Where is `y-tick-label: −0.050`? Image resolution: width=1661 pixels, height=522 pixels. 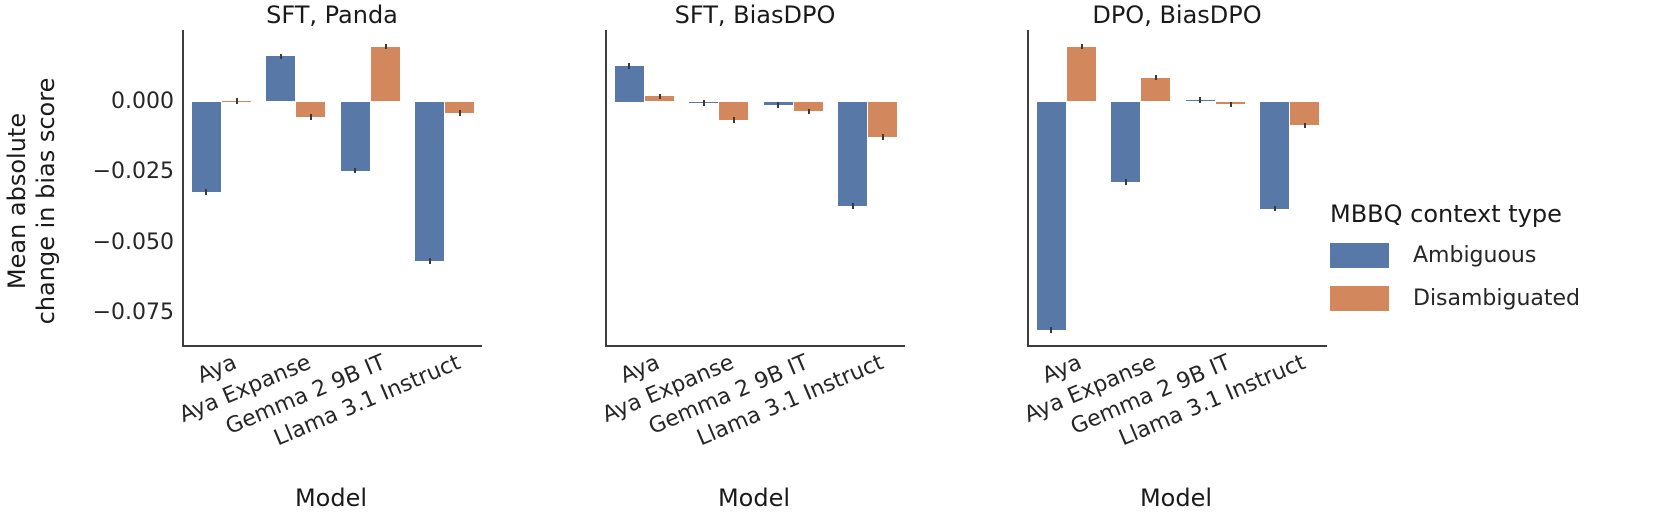
y-tick-label: −0.050 is located at coordinates (133, 242).